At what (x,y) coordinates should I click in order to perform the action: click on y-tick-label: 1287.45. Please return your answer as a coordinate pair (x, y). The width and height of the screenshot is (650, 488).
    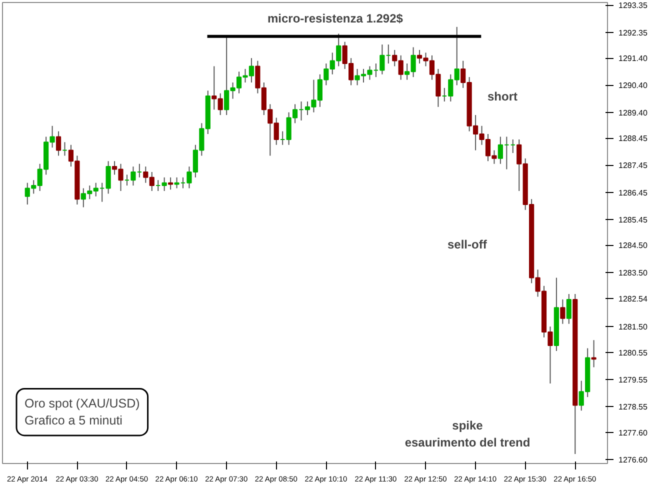
    Looking at the image, I should click on (633, 165).